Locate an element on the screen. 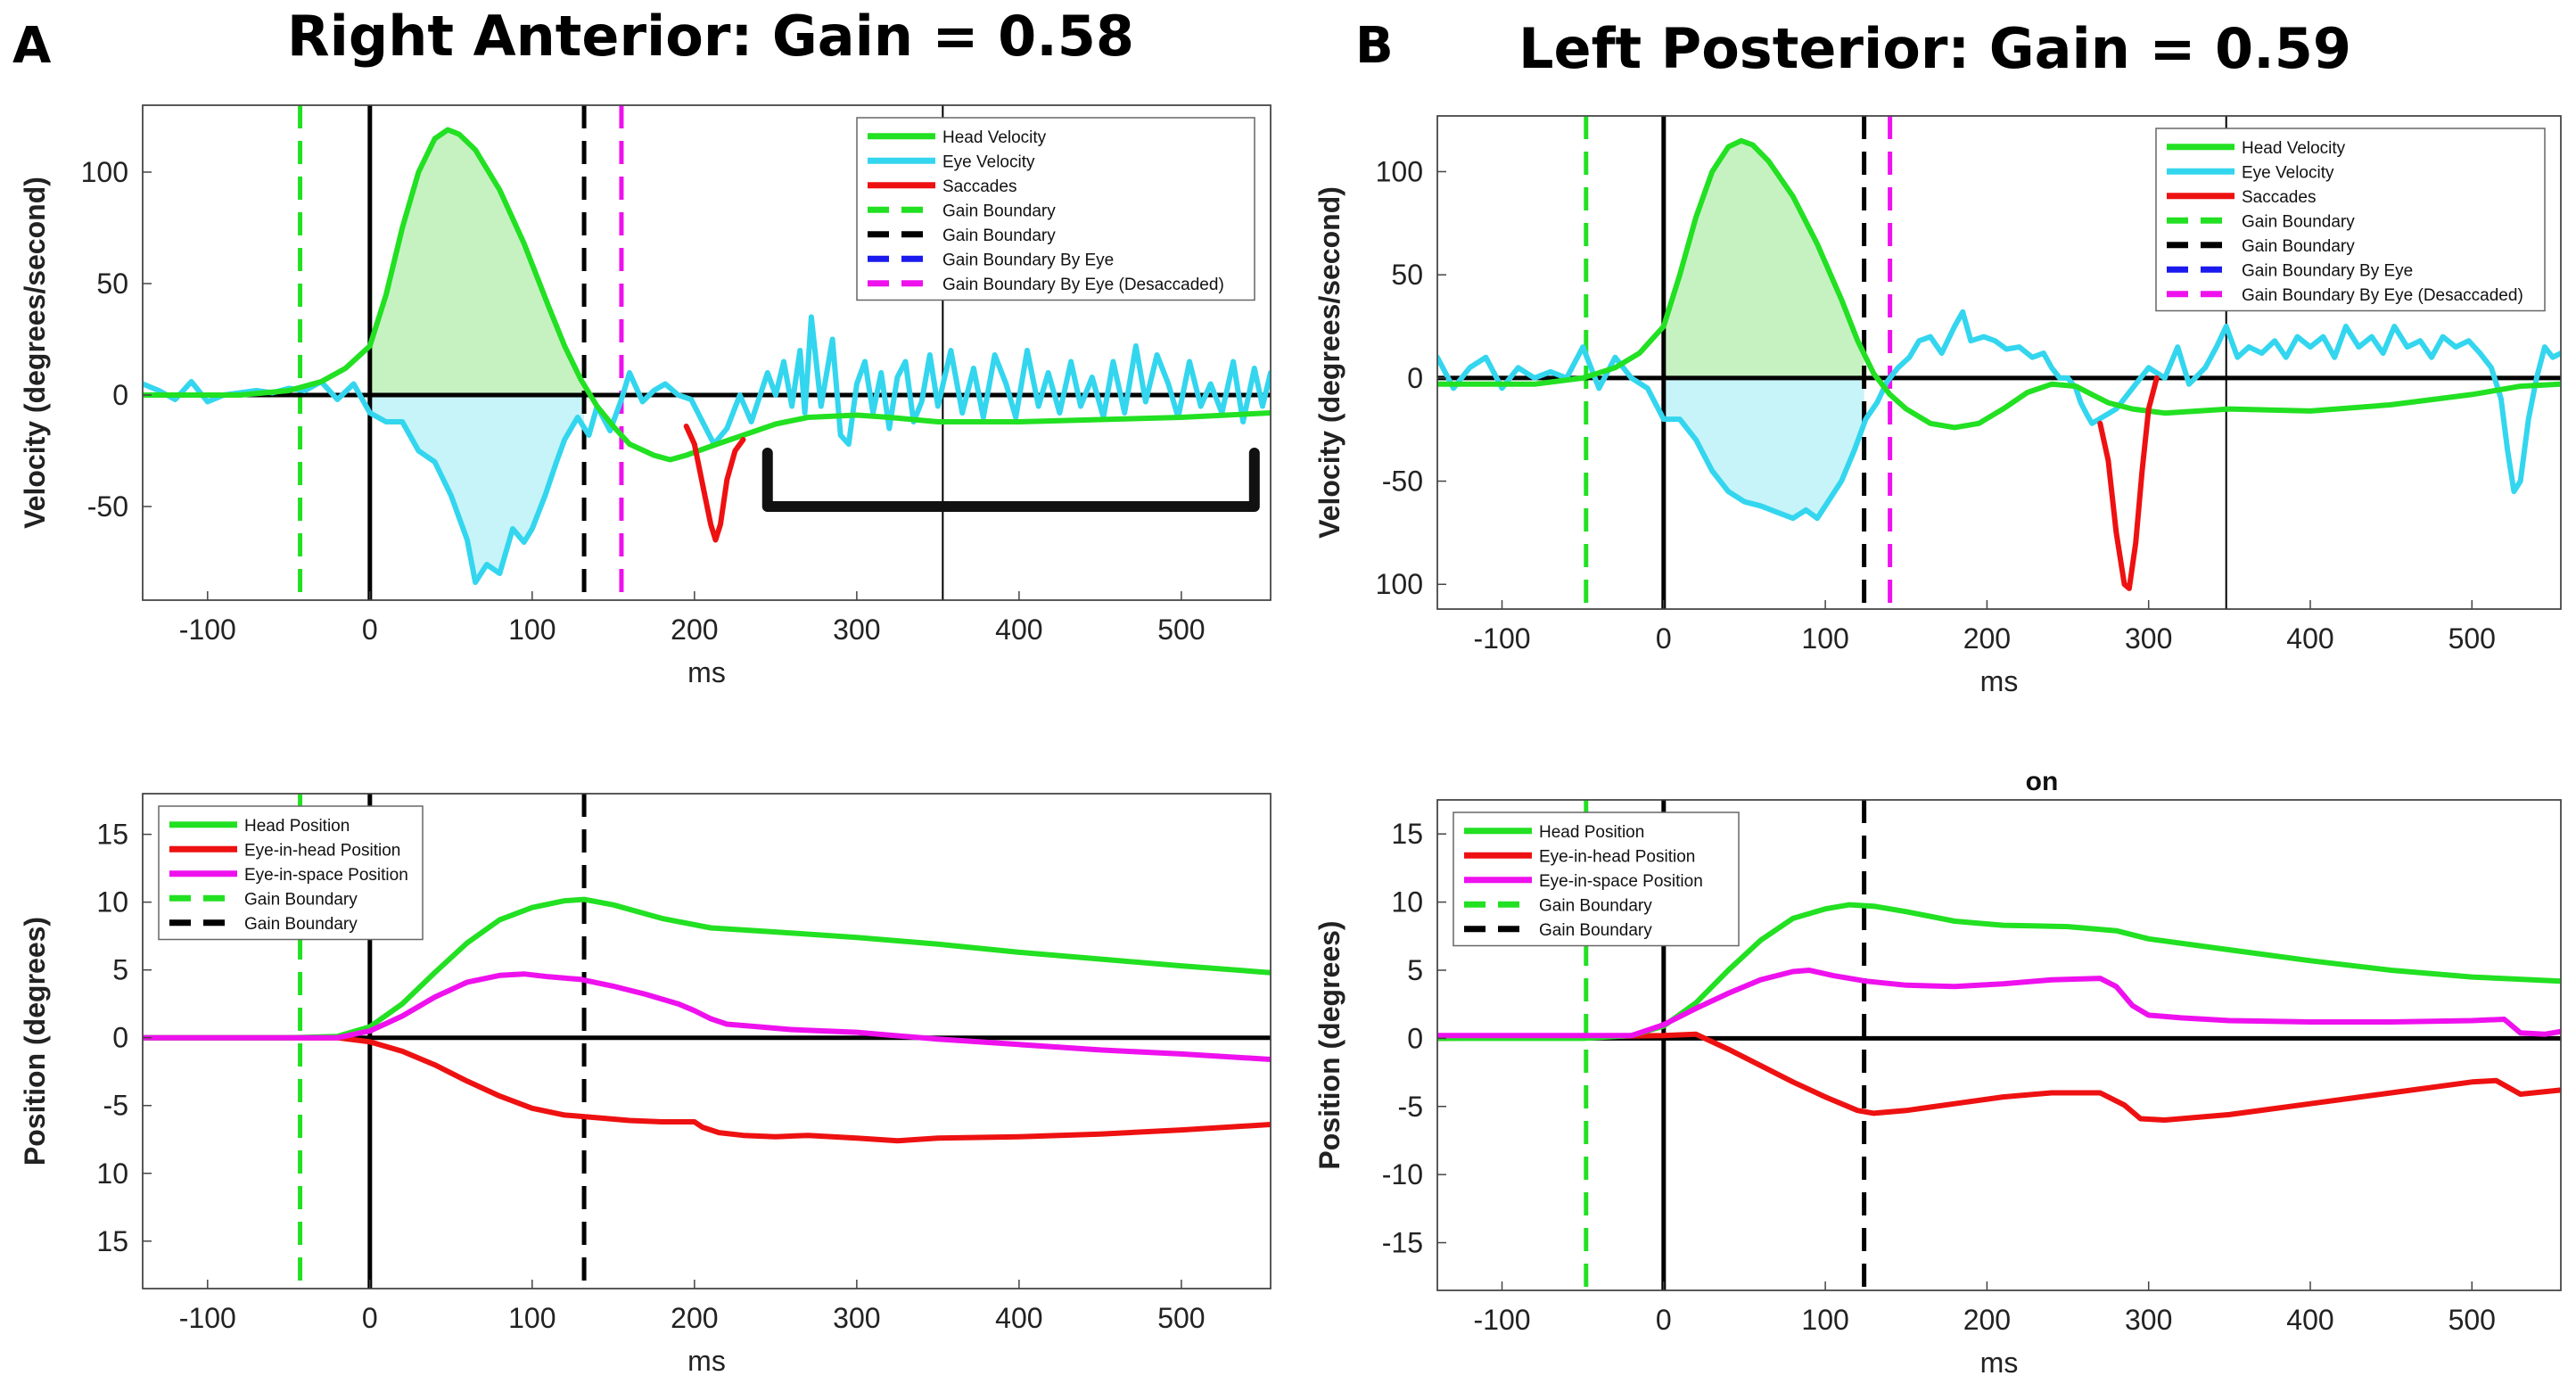 The image size is (2576, 1384). y-tick-label: 5 is located at coordinates (1415, 970).